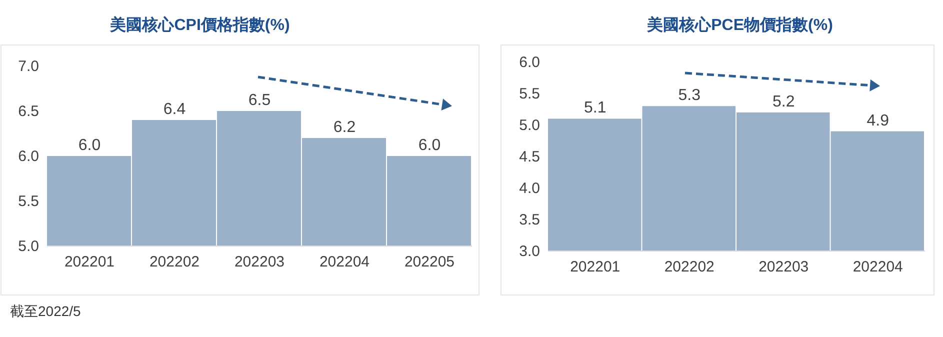 The image size is (943, 337). What do you see at coordinates (28, 66) in the screenshot?
I see `y-tick-label: 7.0` at bounding box center [28, 66].